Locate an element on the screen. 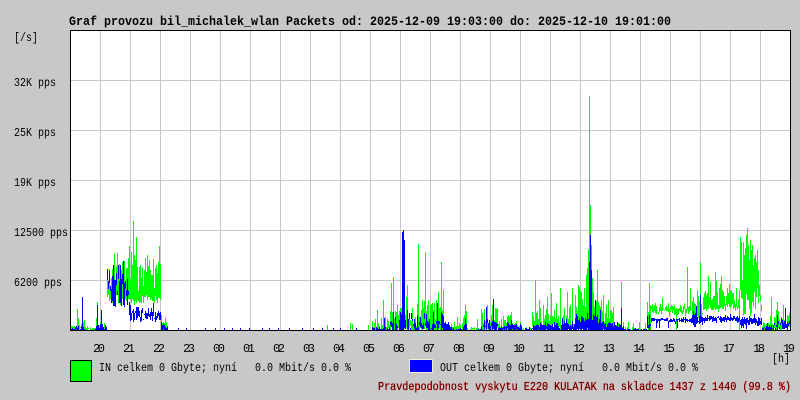 The width and height of the screenshot is (800, 400). svg-text: 17 is located at coordinates (729, 349).